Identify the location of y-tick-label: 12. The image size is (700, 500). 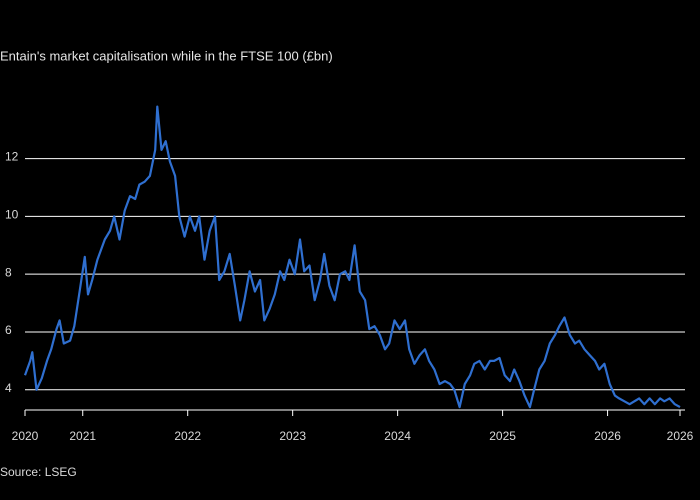
(12, 157).